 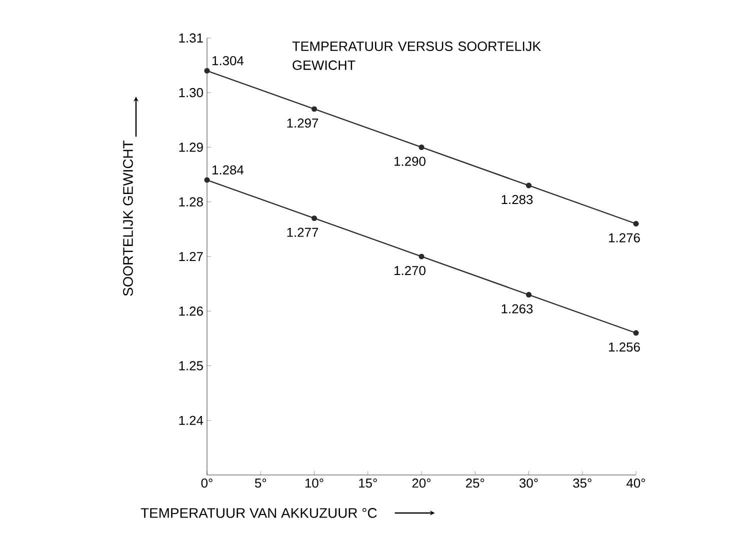 I want to click on data-label: 1.297, so click(x=302, y=123).